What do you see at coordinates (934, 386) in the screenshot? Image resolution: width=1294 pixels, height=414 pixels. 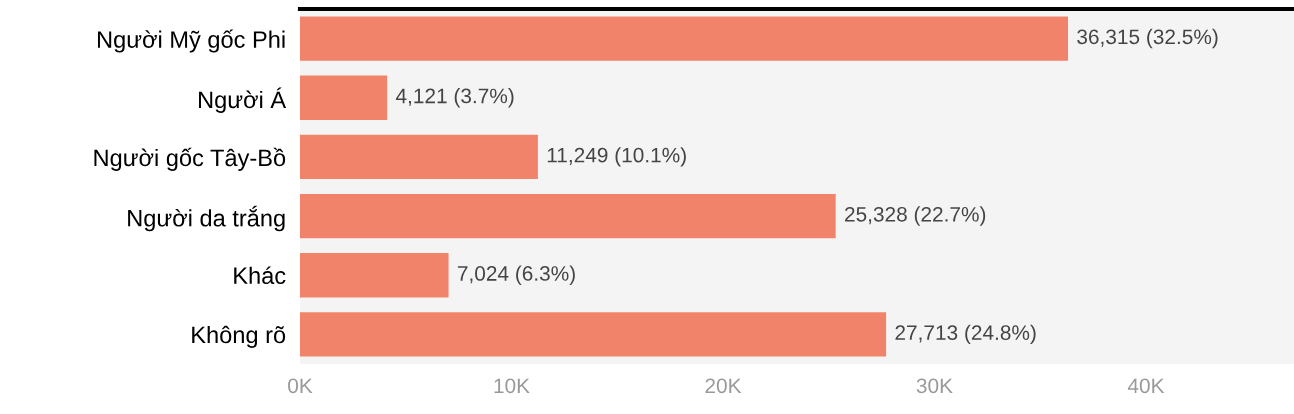 I see `x-tick-label: 30K` at bounding box center [934, 386].